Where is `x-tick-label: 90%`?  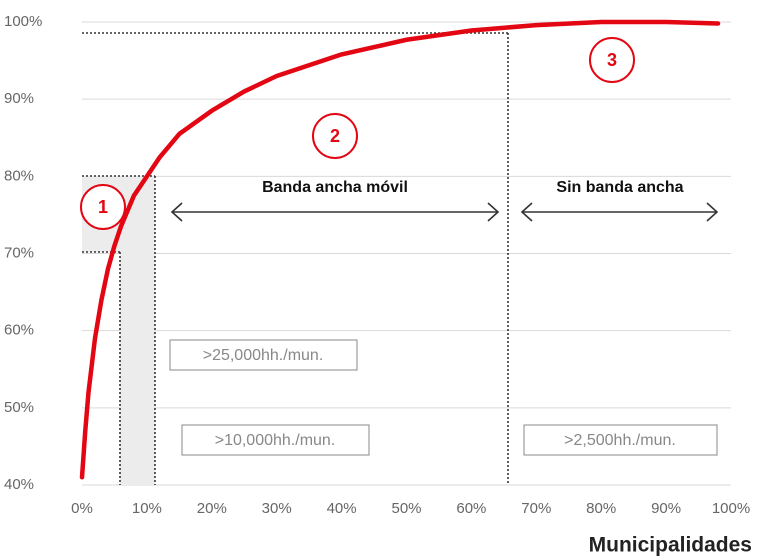
x-tick-label: 90% is located at coordinates (666, 508).